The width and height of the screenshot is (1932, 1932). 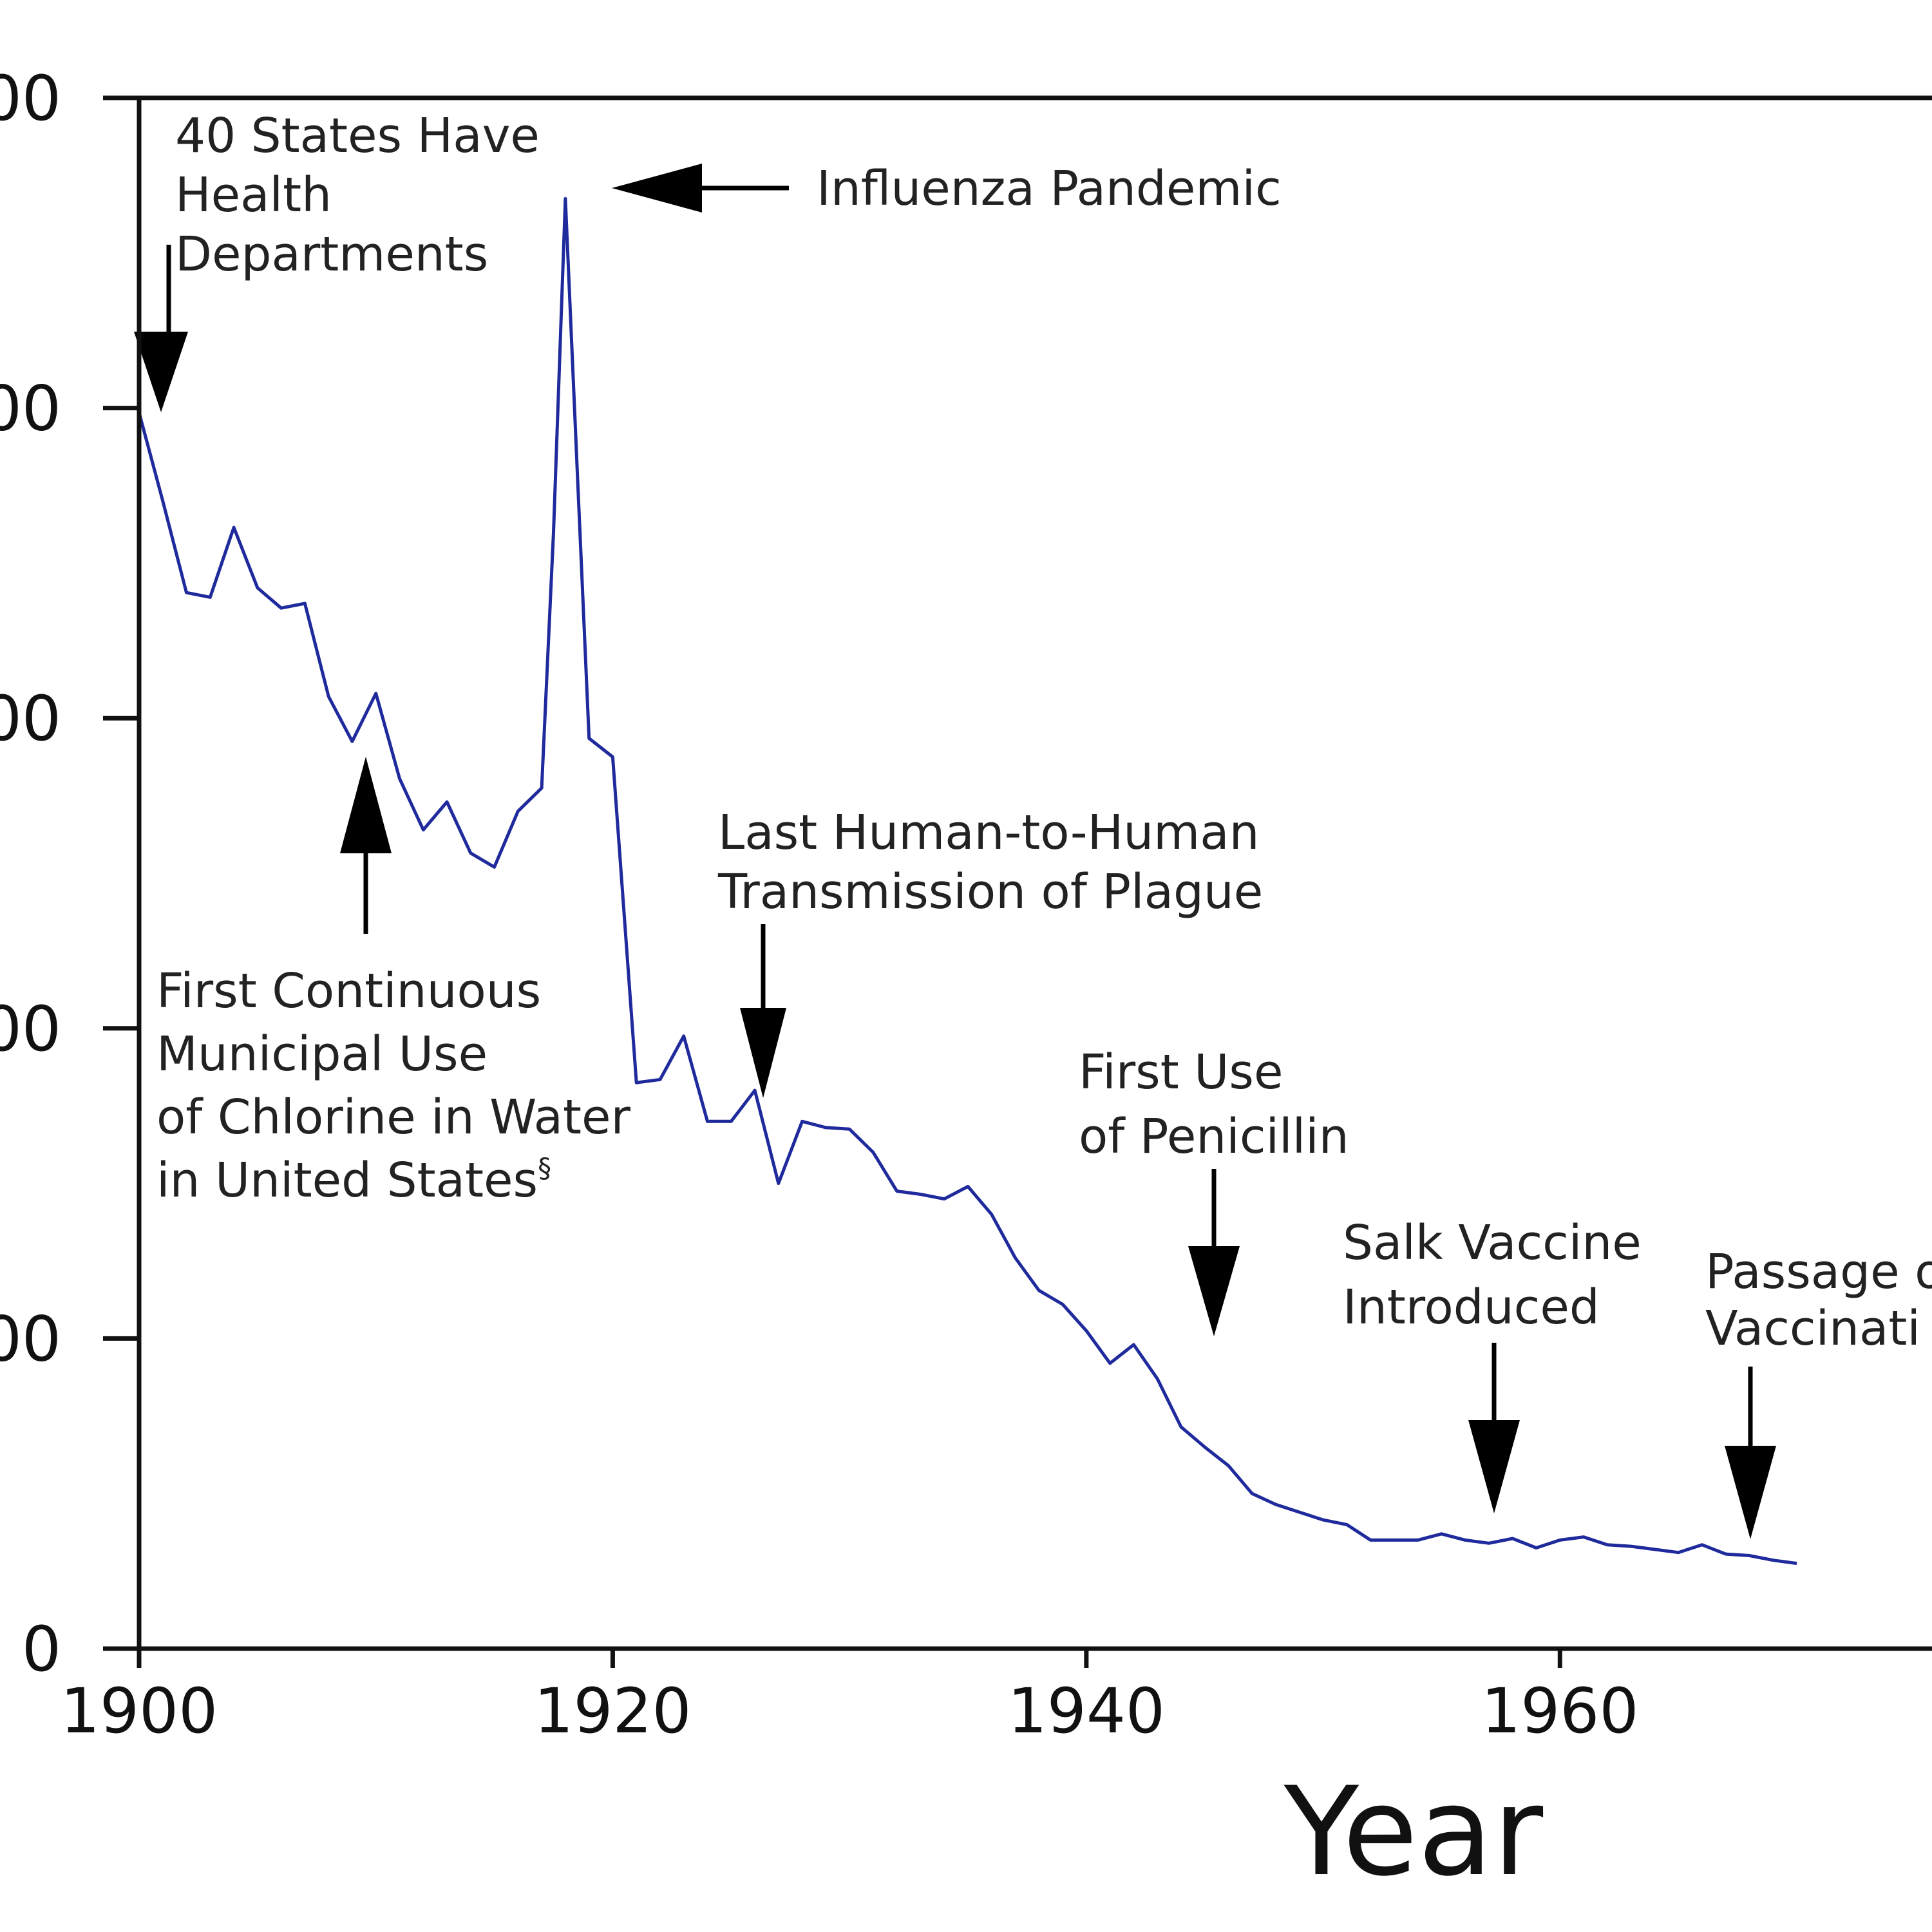 What do you see at coordinates (1471, 1307) in the screenshot?
I see `annotation-line: Introduced` at bounding box center [1471, 1307].